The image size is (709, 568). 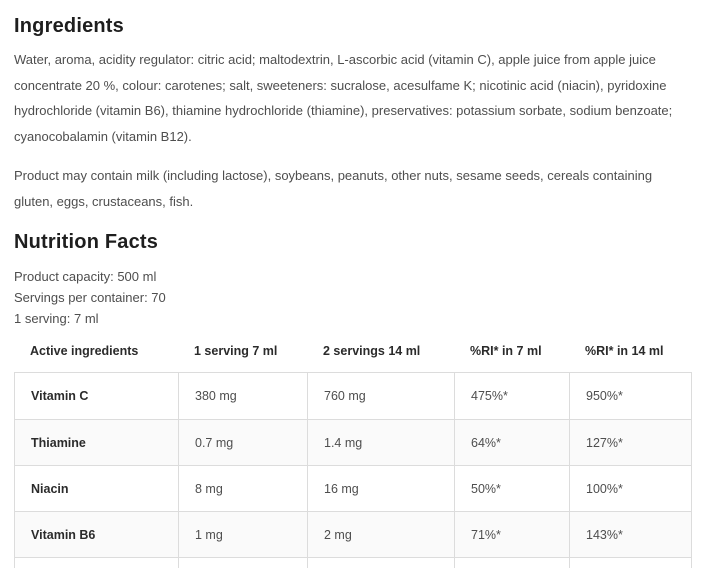 I want to click on ri-14ml-value: 143%*, so click(x=604, y=534).